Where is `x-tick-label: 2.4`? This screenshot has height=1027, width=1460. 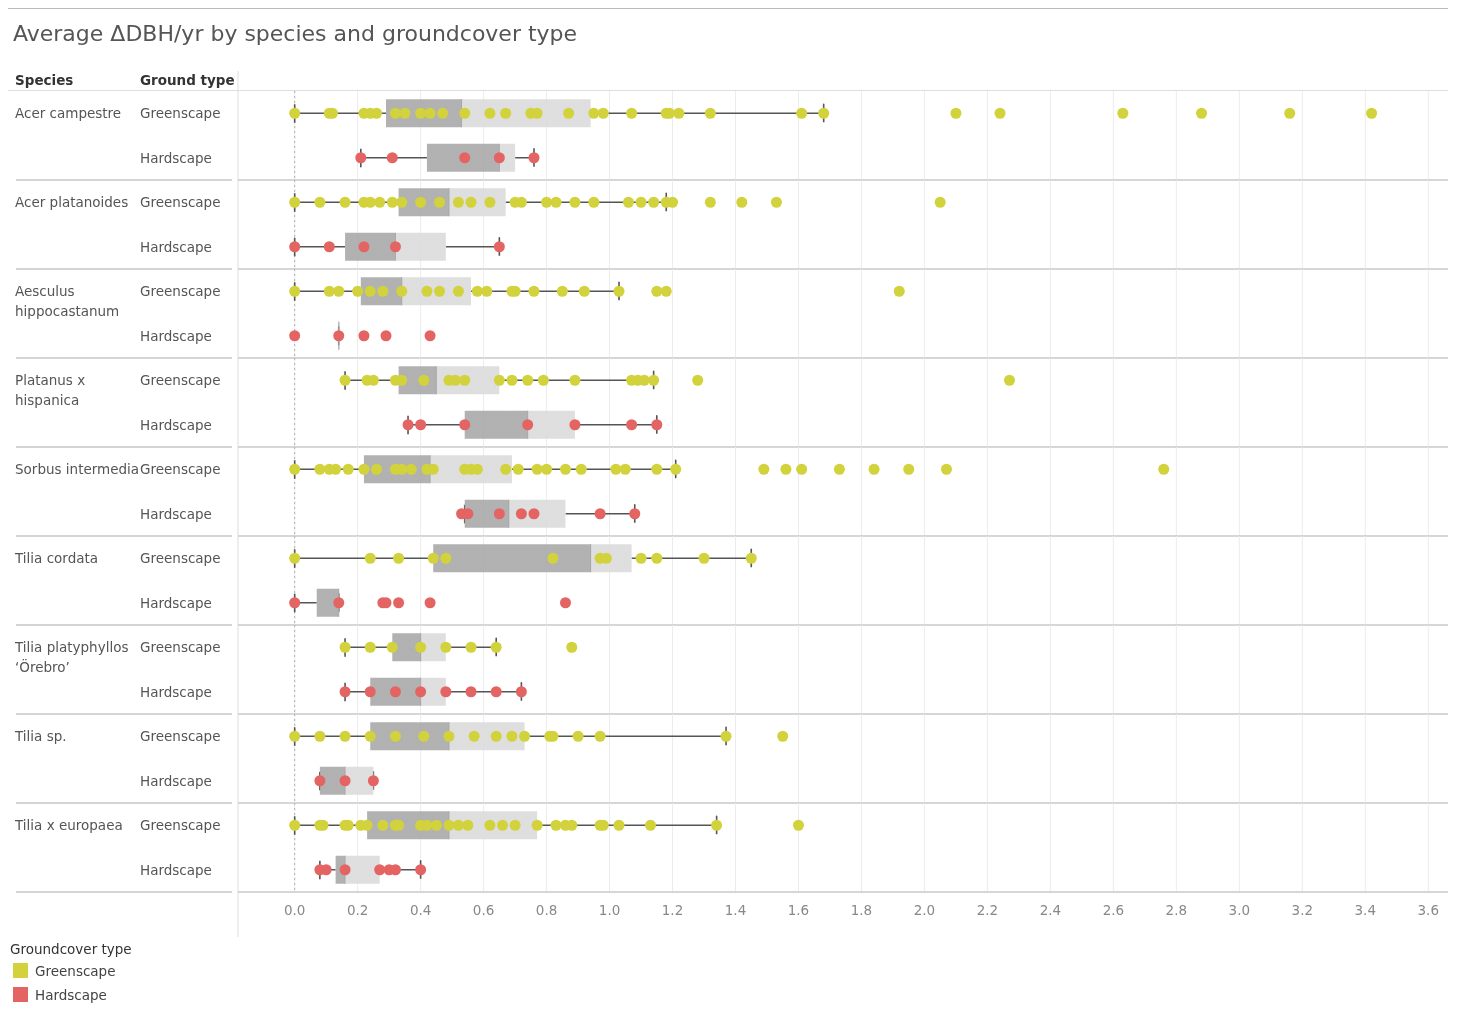
x-tick-label: 2.4 is located at coordinates (1050, 910).